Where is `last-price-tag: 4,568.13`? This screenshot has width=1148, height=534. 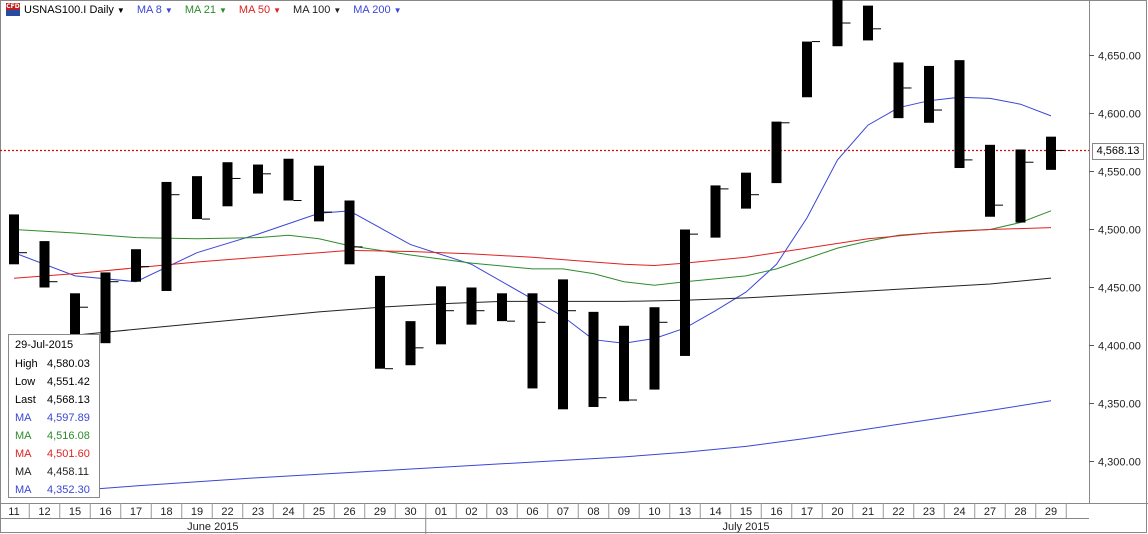 last-price-tag: 4,568.13 is located at coordinates (1118, 151).